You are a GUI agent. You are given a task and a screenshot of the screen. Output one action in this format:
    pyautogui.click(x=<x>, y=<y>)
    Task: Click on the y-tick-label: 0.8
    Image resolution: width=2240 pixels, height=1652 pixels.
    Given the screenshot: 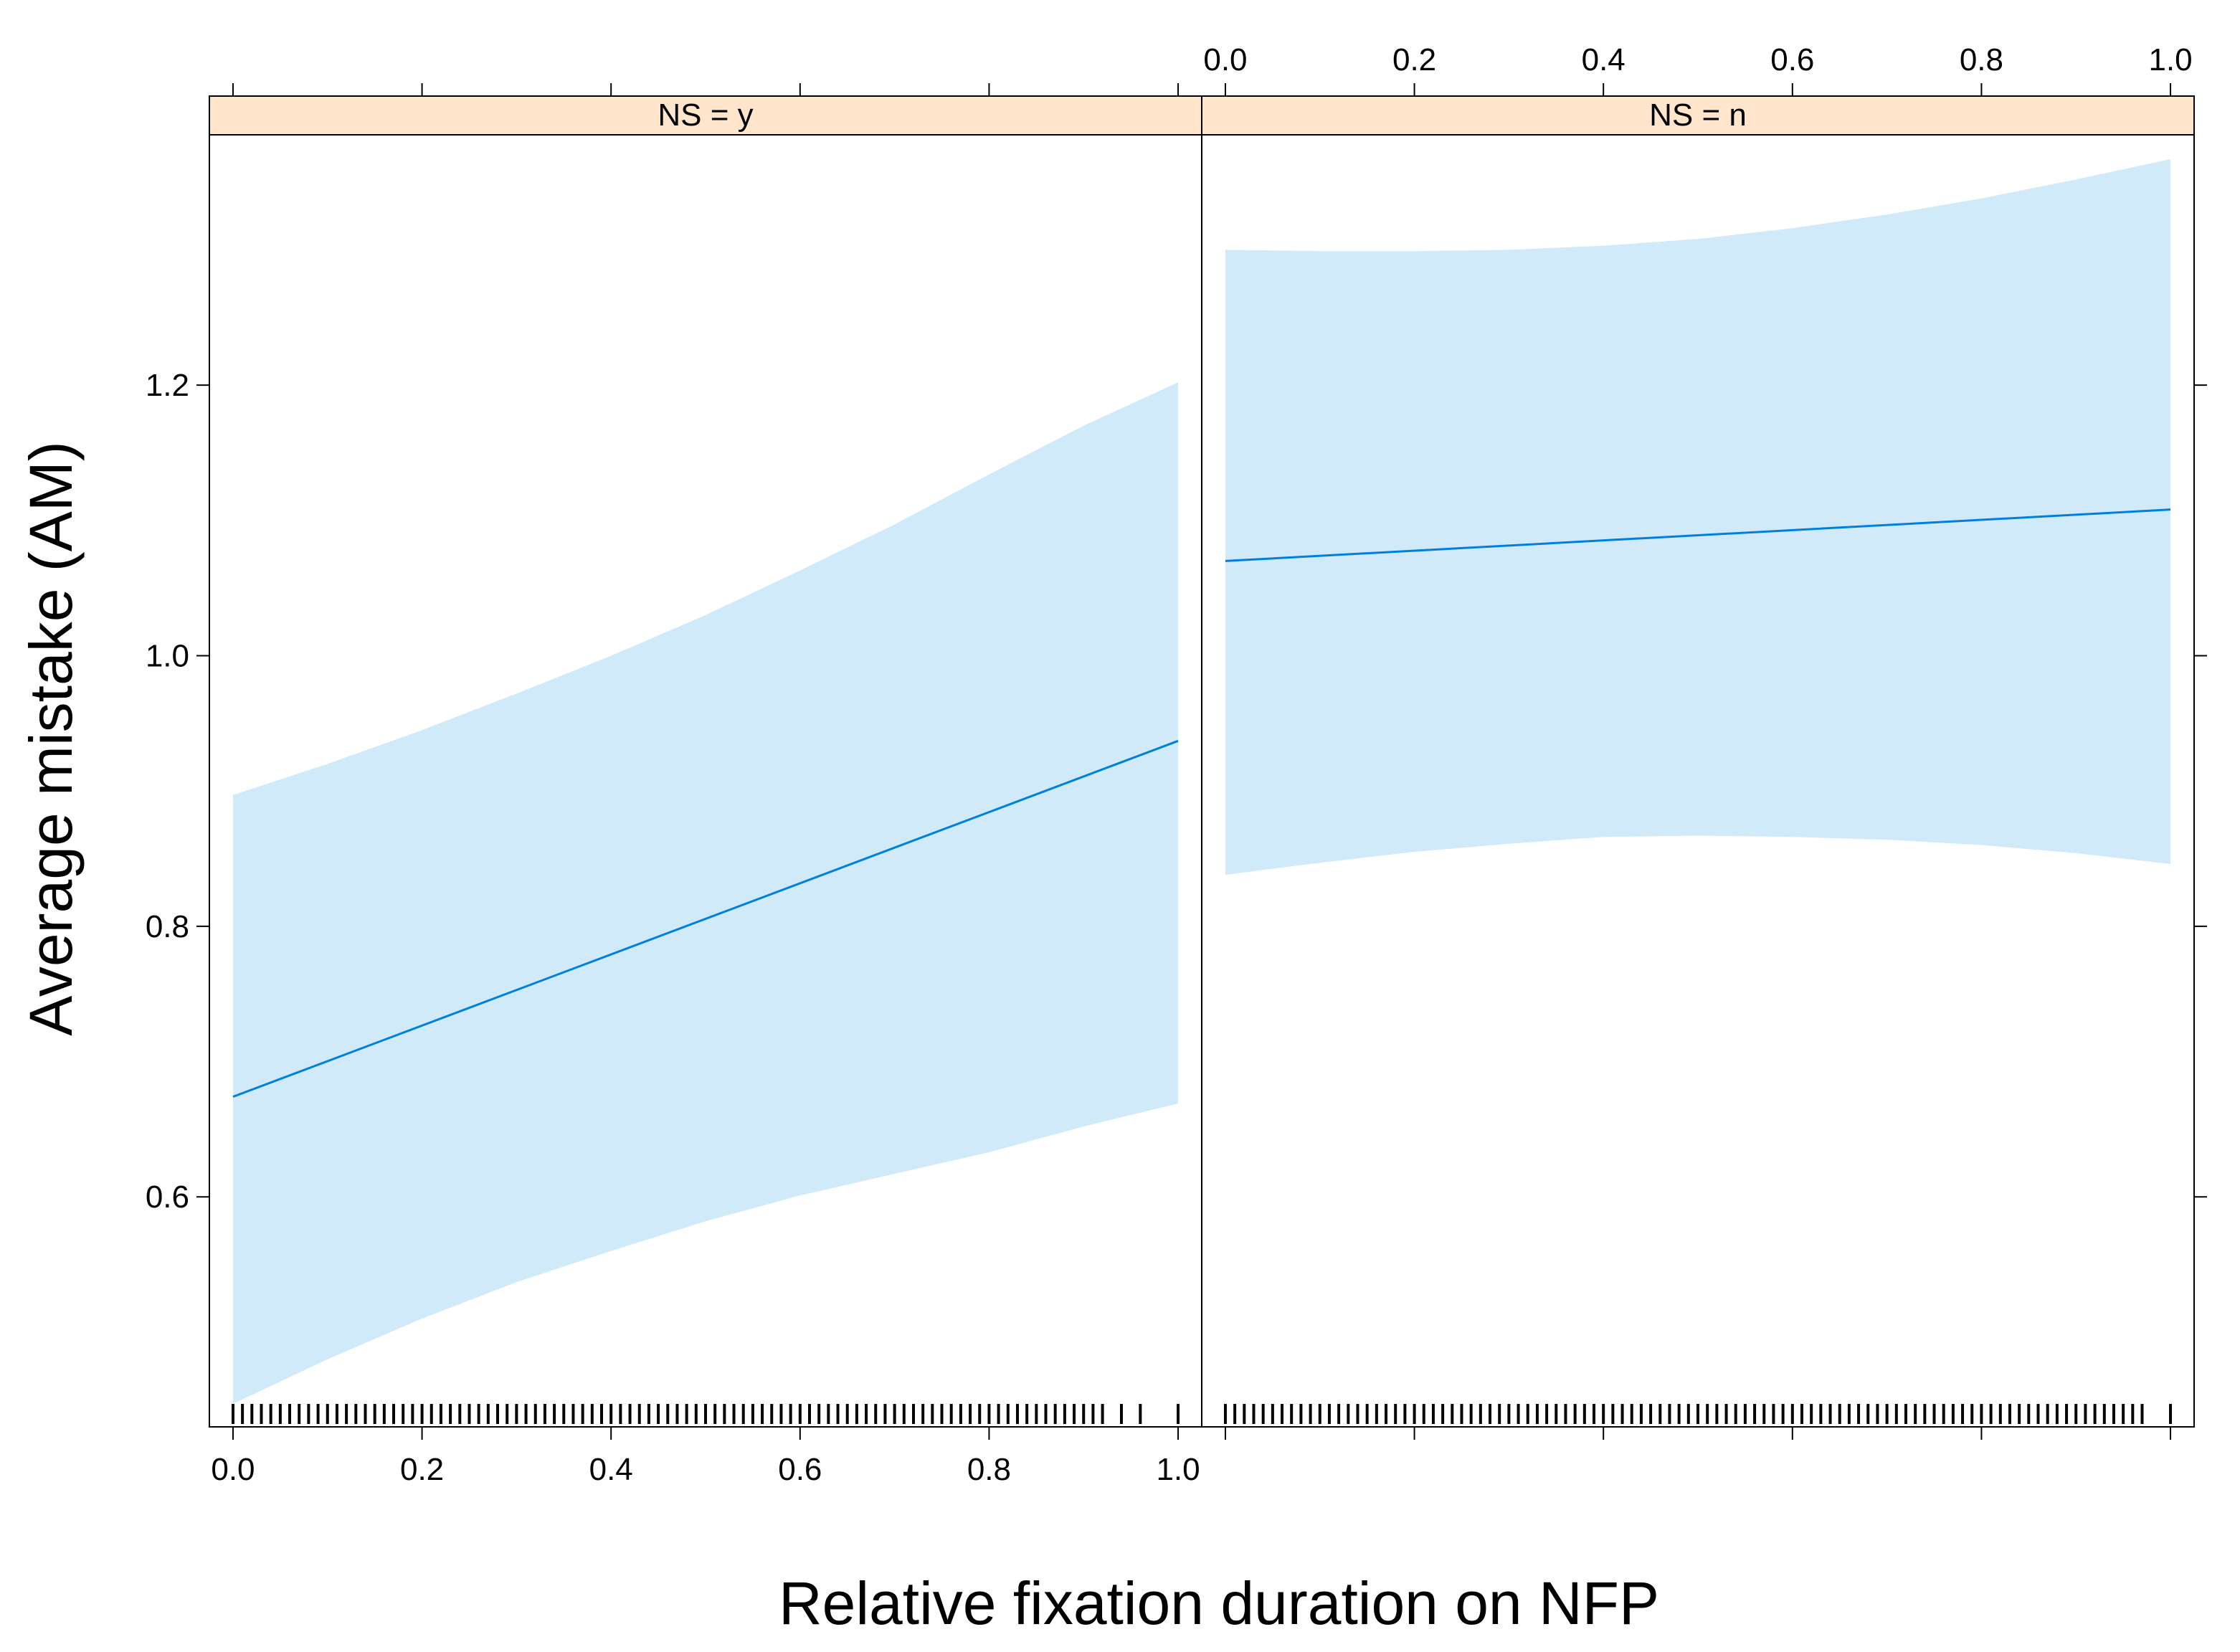 What is the action you would take?
    pyautogui.click(x=167, y=926)
    